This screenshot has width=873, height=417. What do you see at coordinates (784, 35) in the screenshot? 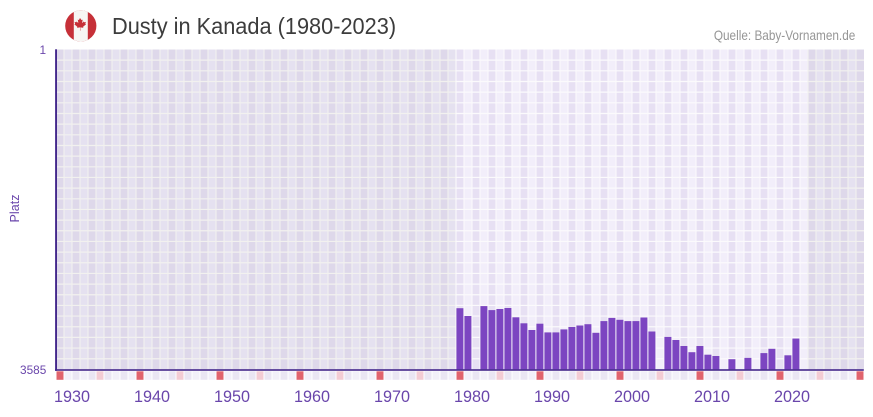
I see `svg-text: Quelle: Baby-Vornamen.de` at bounding box center [784, 35].